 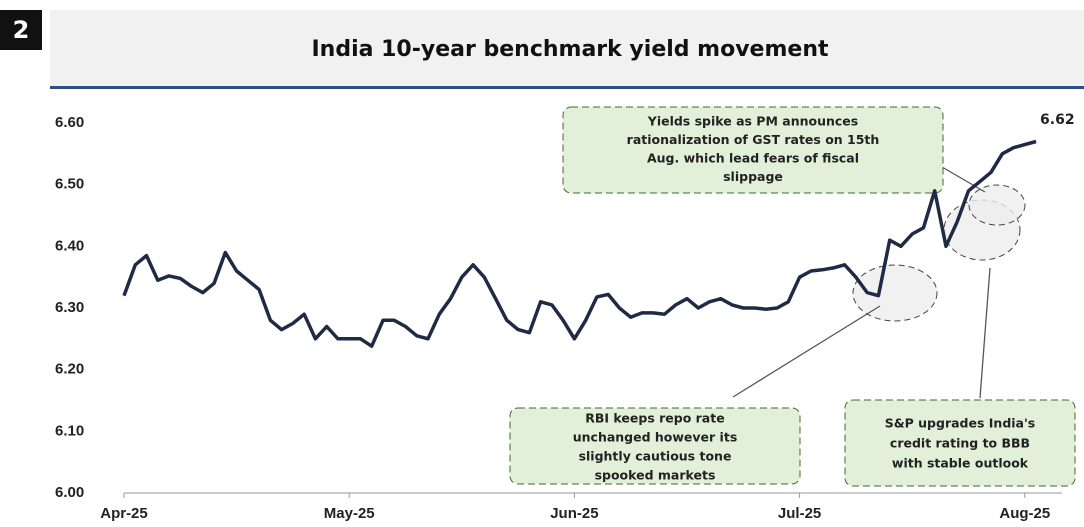 I want to click on annotation-line: slightly cautious tone, so click(x=655, y=456).